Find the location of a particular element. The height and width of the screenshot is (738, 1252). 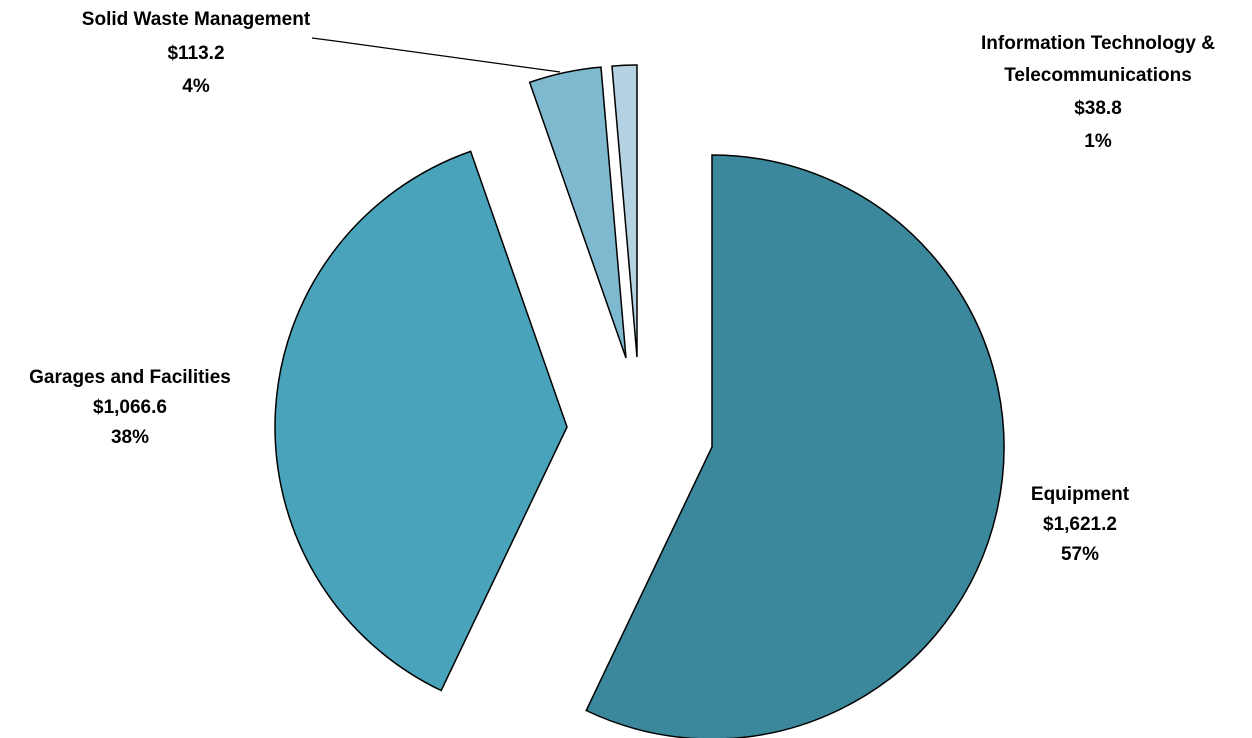

label-equipment-value: $1,621.2 is located at coordinates (1080, 524).